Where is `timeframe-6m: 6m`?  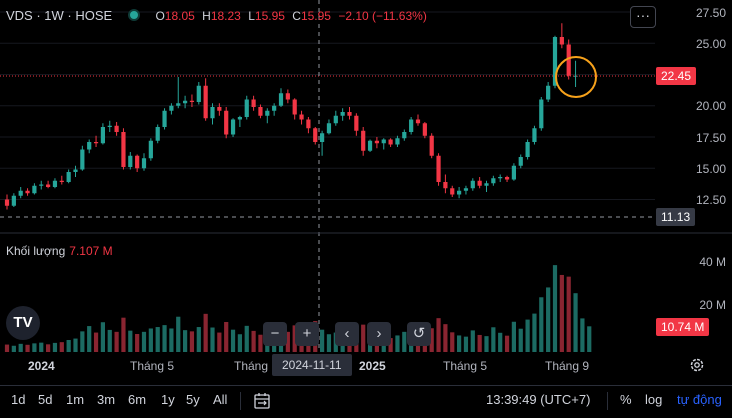
timeframe-6m: 6m is located at coordinates (137, 399).